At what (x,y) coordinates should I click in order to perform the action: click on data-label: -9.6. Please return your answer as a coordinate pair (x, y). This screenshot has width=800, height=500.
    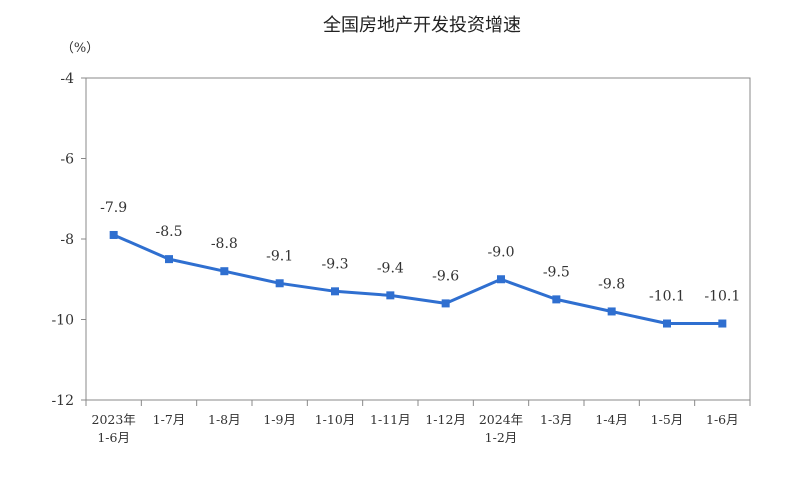
    Looking at the image, I should click on (445, 276).